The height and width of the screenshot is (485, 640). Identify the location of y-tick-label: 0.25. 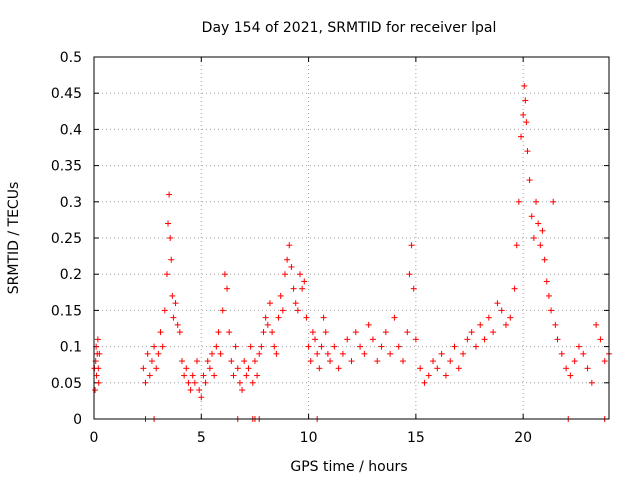
(66, 239).